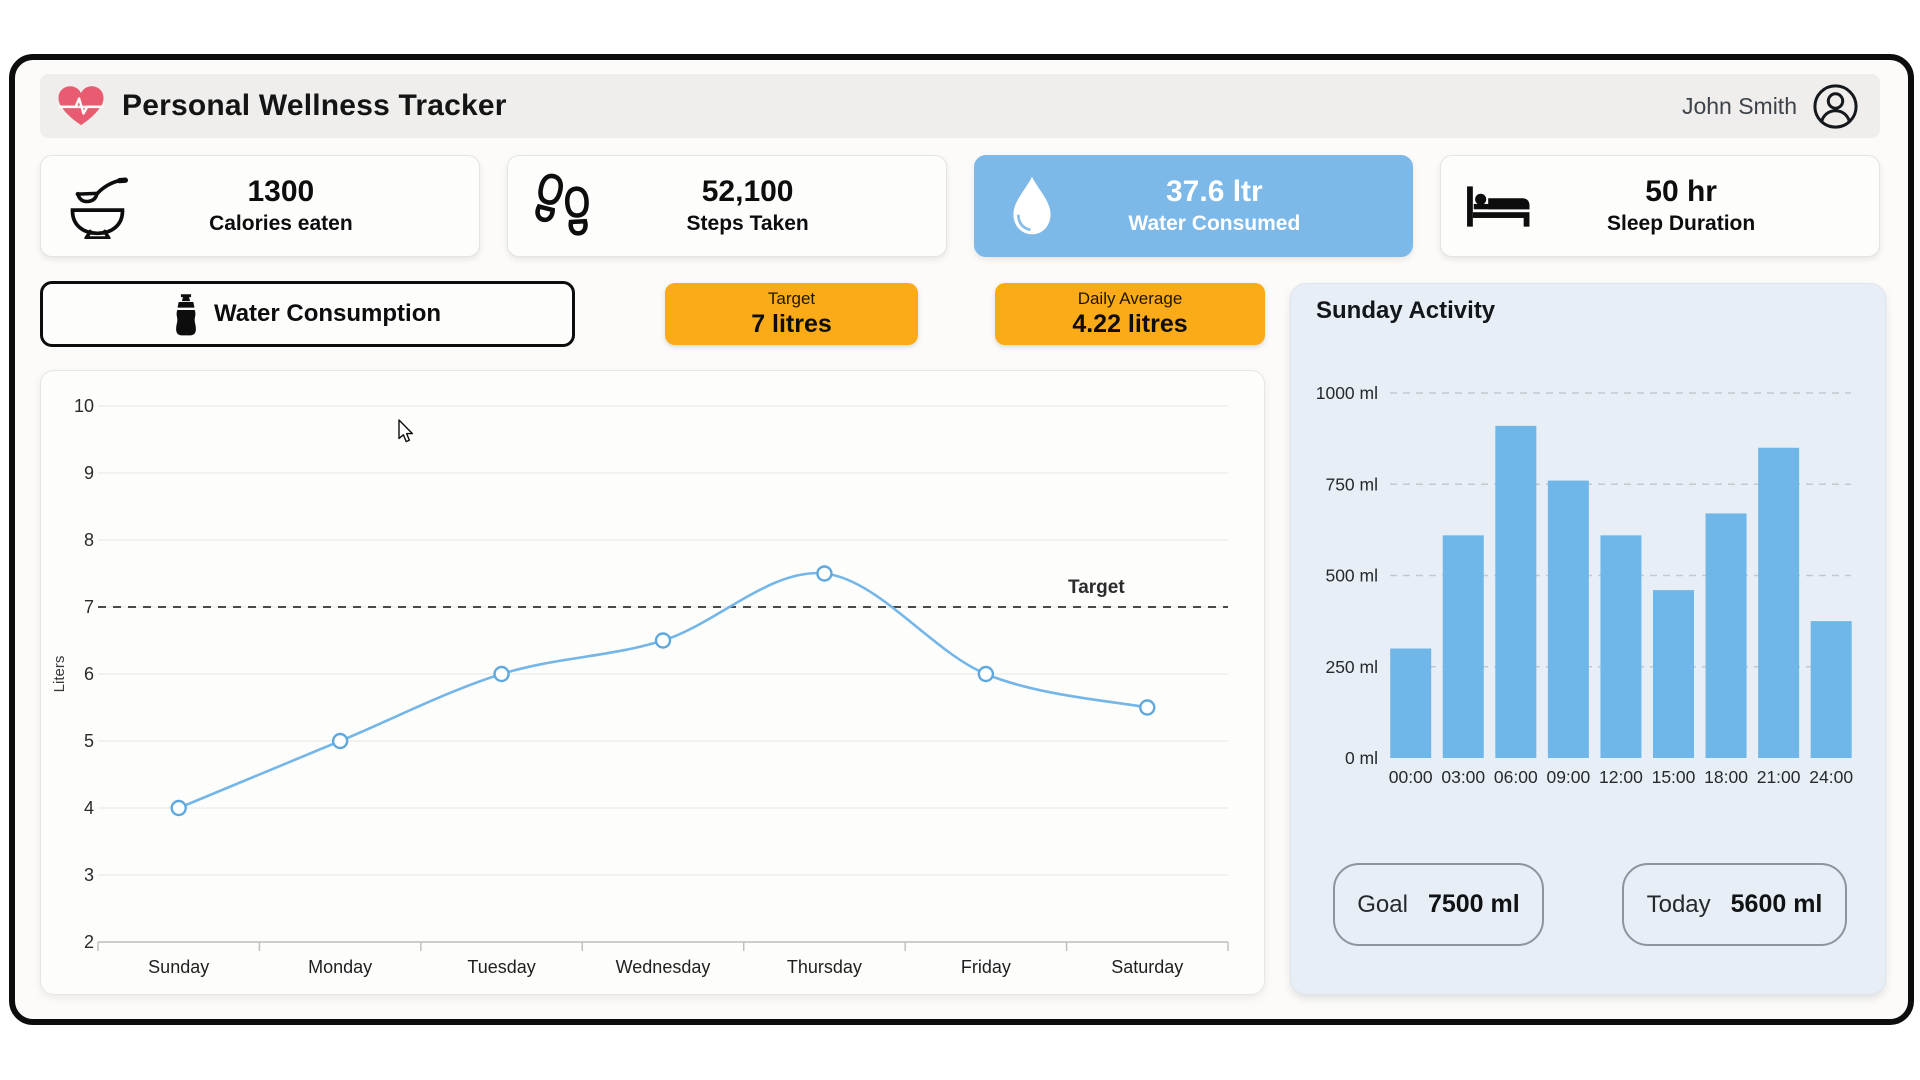 The height and width of the screenshot is (1080, 1920). Describe the element at coordinates (1214, 223) in the screenshot. I see `stat-label: Water Consumed` at that location.